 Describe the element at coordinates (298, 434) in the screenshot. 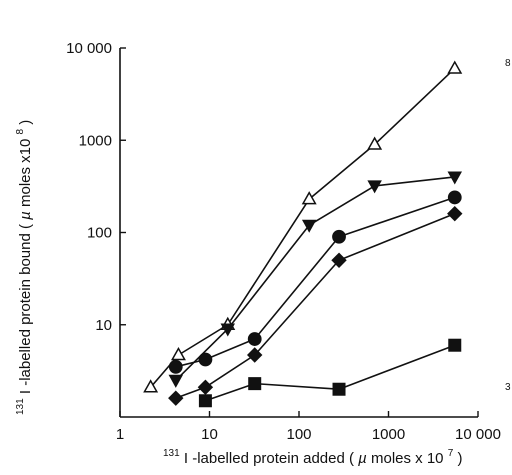

I see `x-tick-label: 100` at that location.